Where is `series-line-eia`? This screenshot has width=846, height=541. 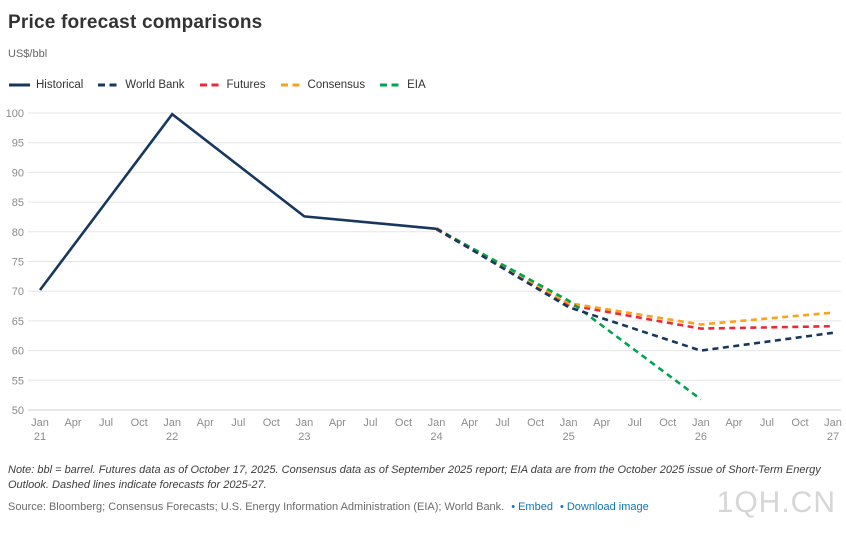 series-line-eia is located at coordinates (568, 314).